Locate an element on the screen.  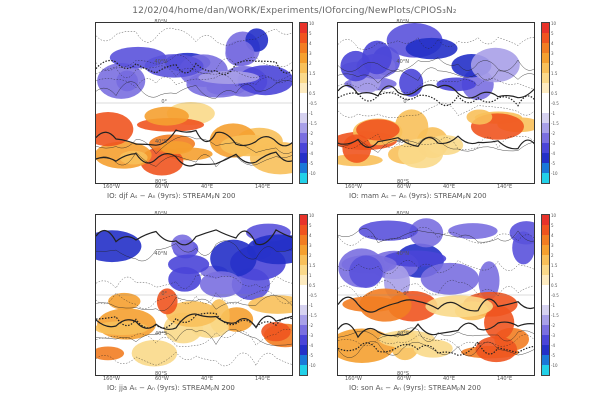
latitude-label: 40°N is located at coordinates (160, 62).